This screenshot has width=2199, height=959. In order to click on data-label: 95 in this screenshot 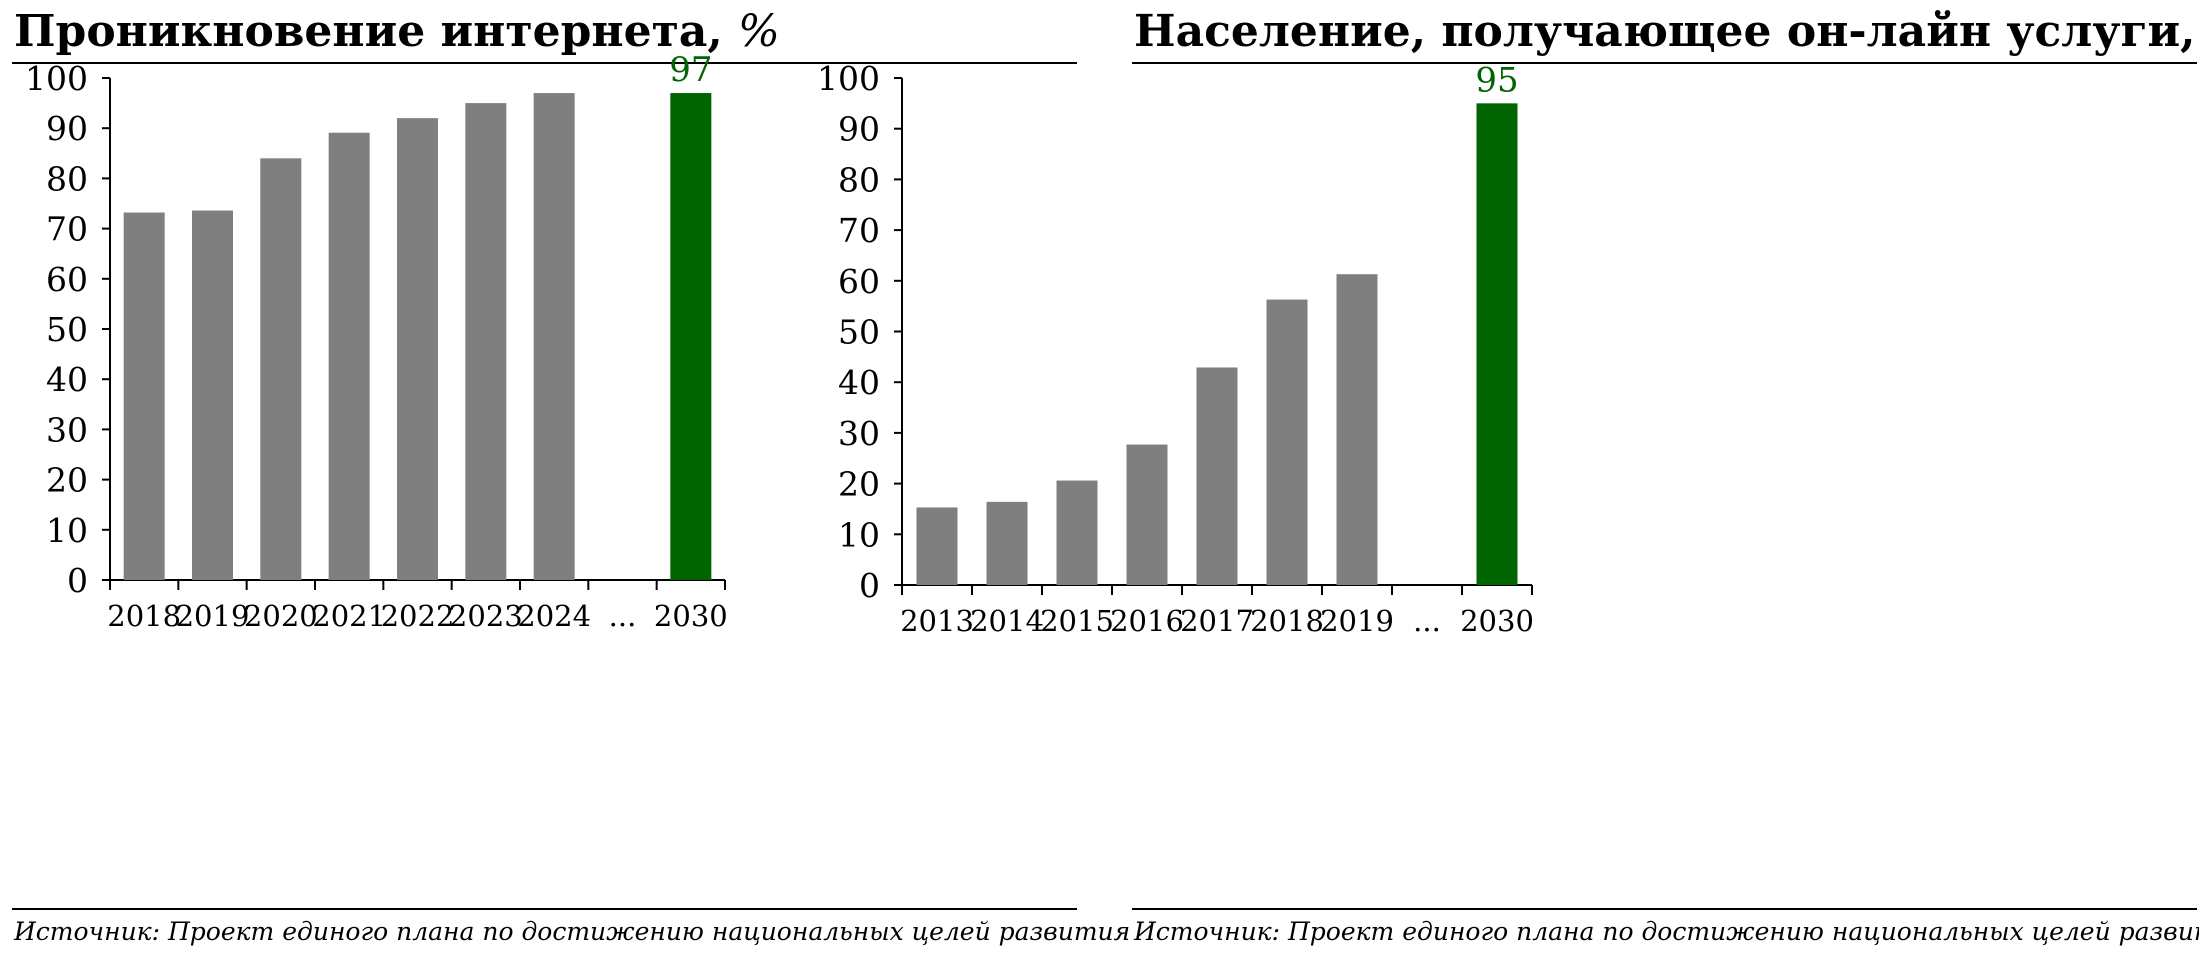, I will do `click(1496, 80)`.